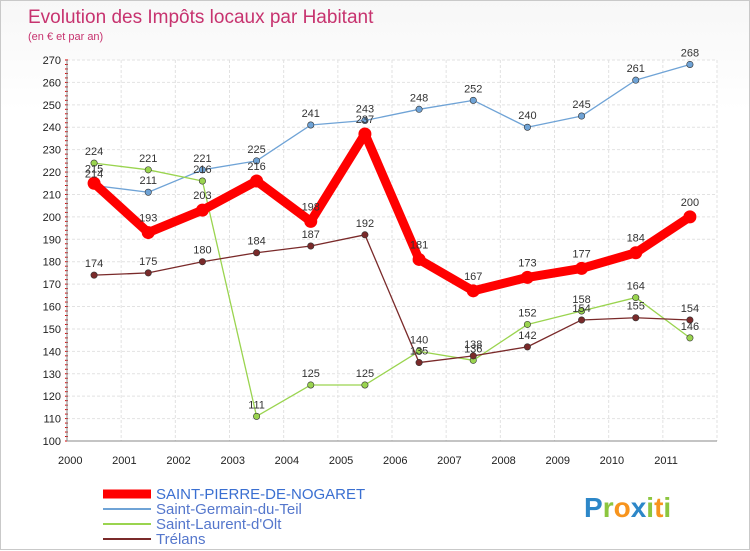 The width and height of the screenshot is (750, 551). What do you see at coordinates (612, 461) in the screenshot?
I see `x-tick-label: 2010` at bounding box center [612, 461].